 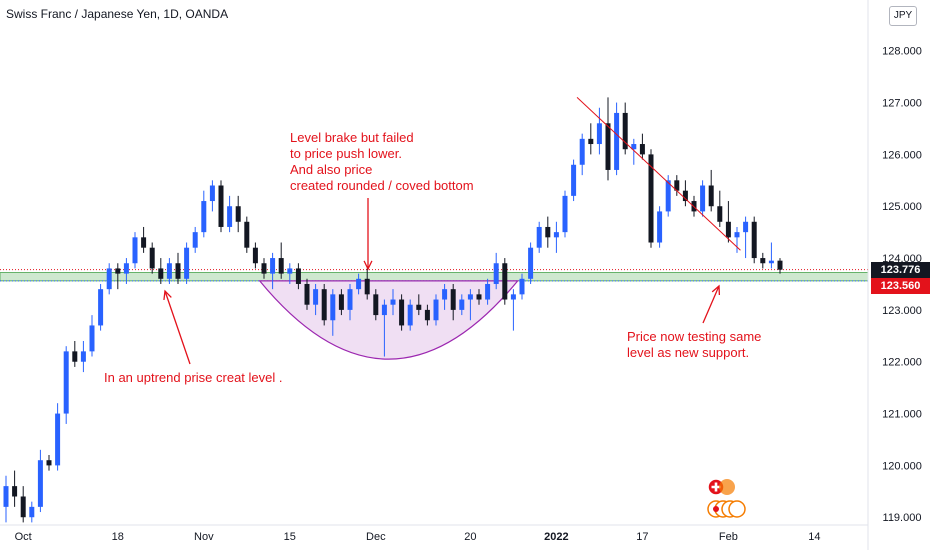 What do you see at coordinates (177, 327) in the screenshot?
I see `uptrend-arrow` at bounding box center [177, 327].